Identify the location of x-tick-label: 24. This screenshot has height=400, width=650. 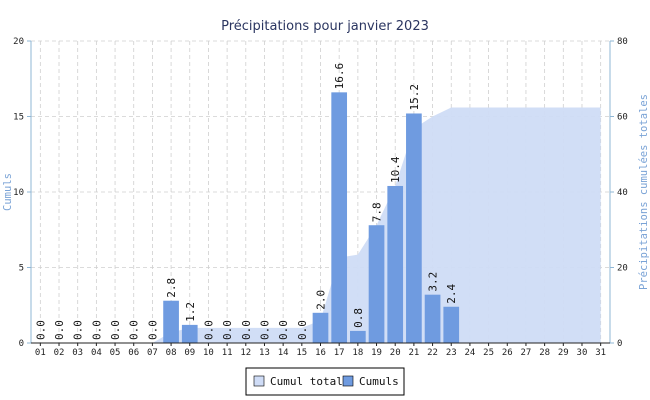
(469, 353).